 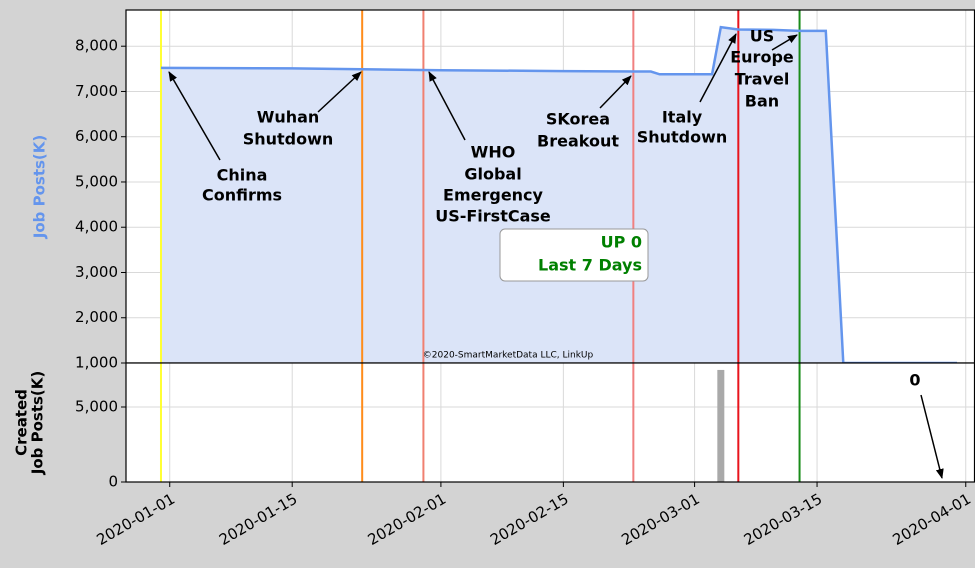 I want to click on info-box-text: Last 7 Days, so click(x=590, y=265).